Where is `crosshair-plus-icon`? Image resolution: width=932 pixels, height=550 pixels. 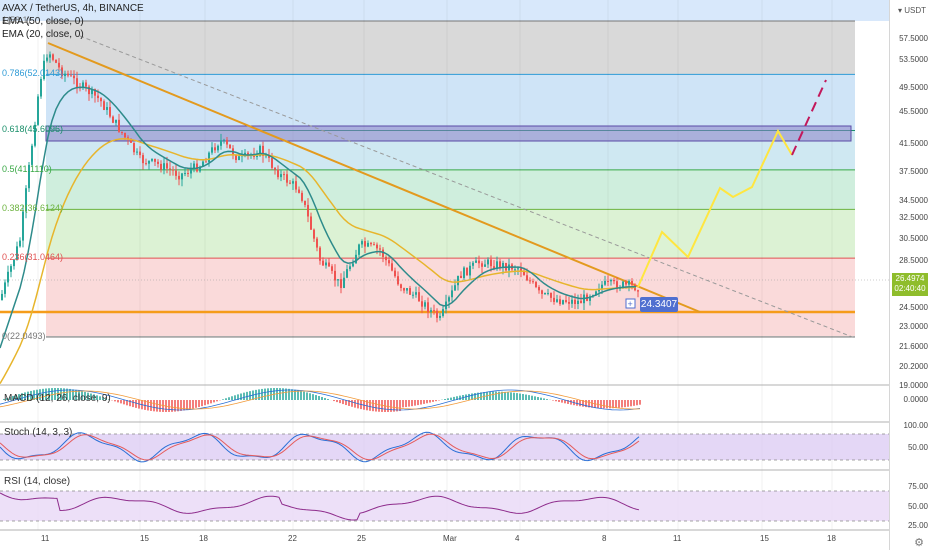
crosshair-plus-icon is located at coordinates (630, 303).